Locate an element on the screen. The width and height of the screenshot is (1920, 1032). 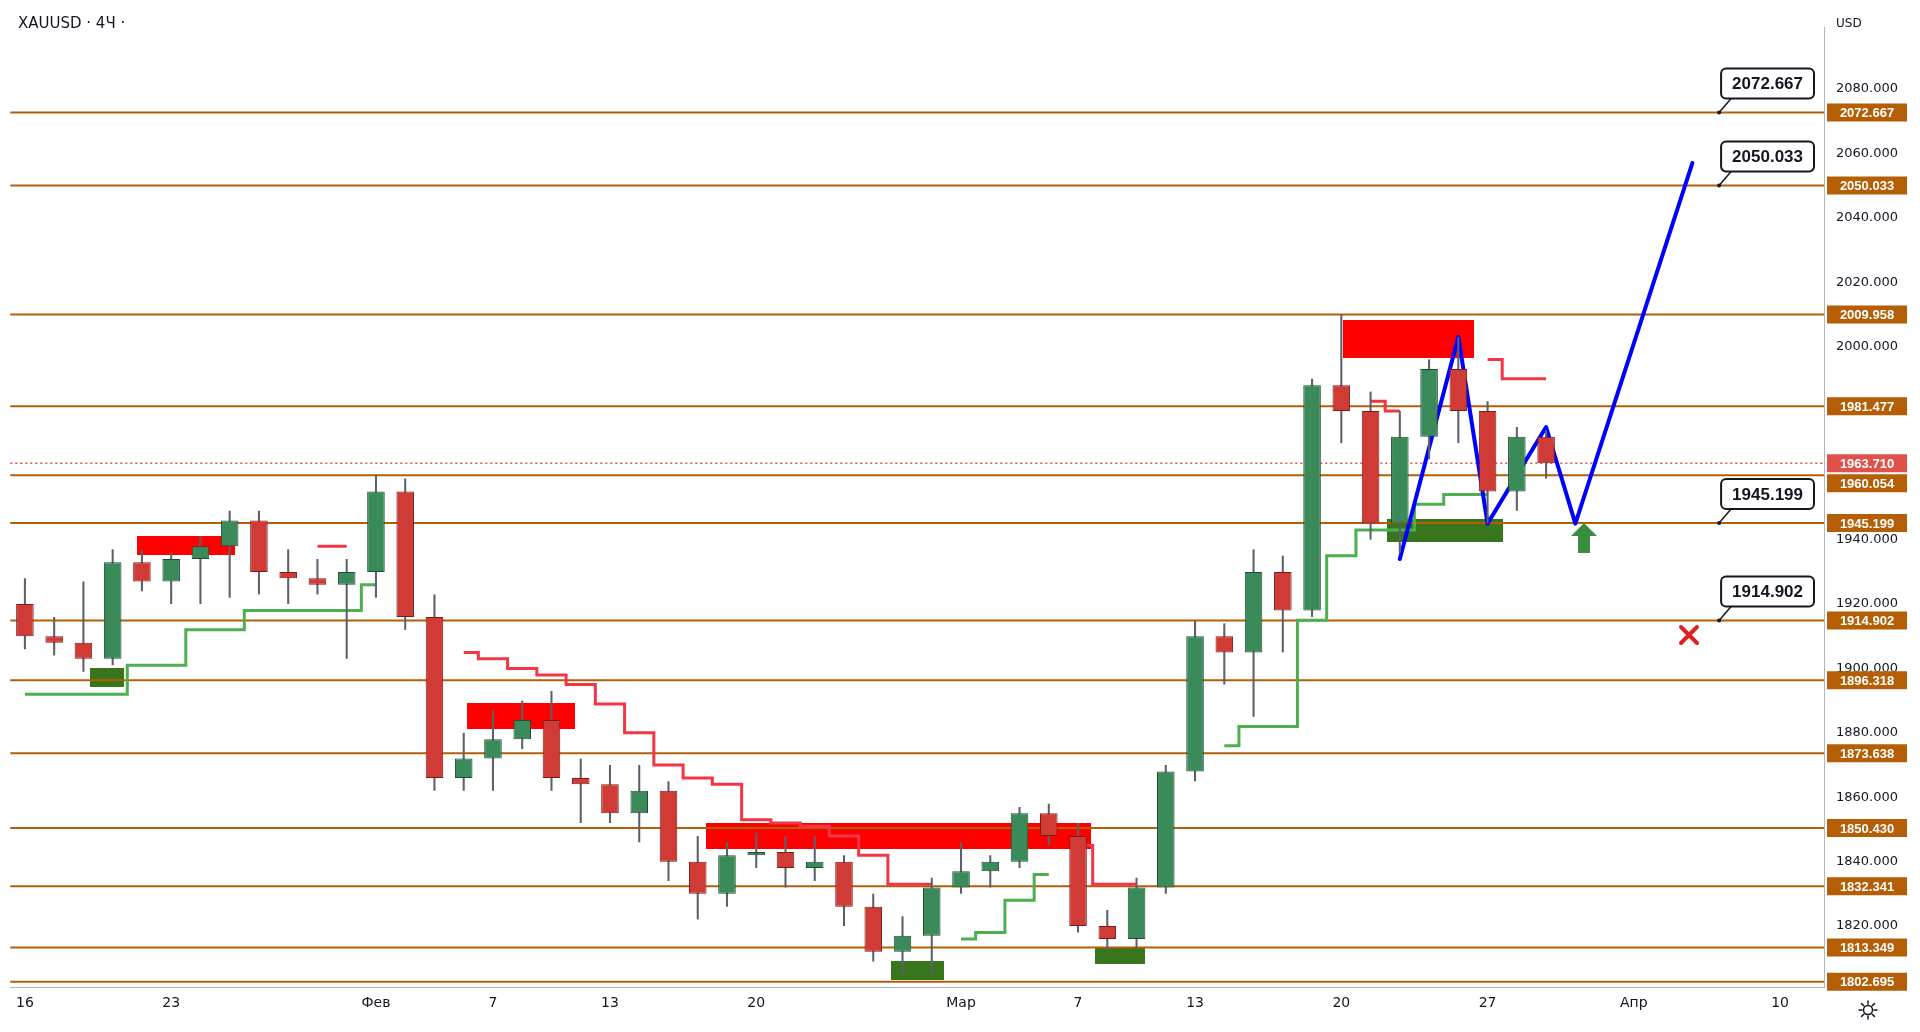
y-tick-label: 1900.000 is located at coordinates (1867, 667).